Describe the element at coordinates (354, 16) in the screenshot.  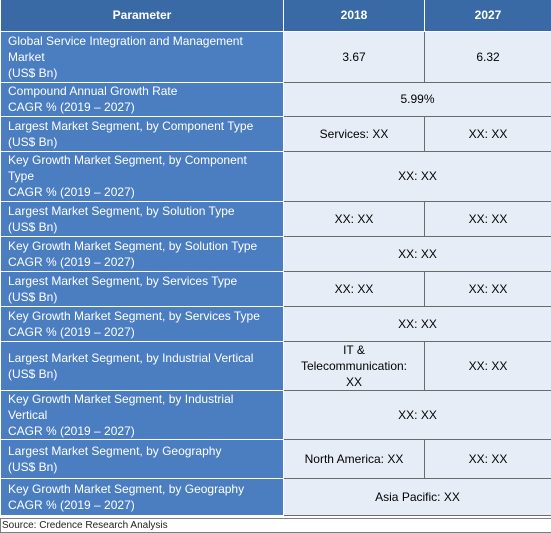
I see `header-2018: 2018` at that location.